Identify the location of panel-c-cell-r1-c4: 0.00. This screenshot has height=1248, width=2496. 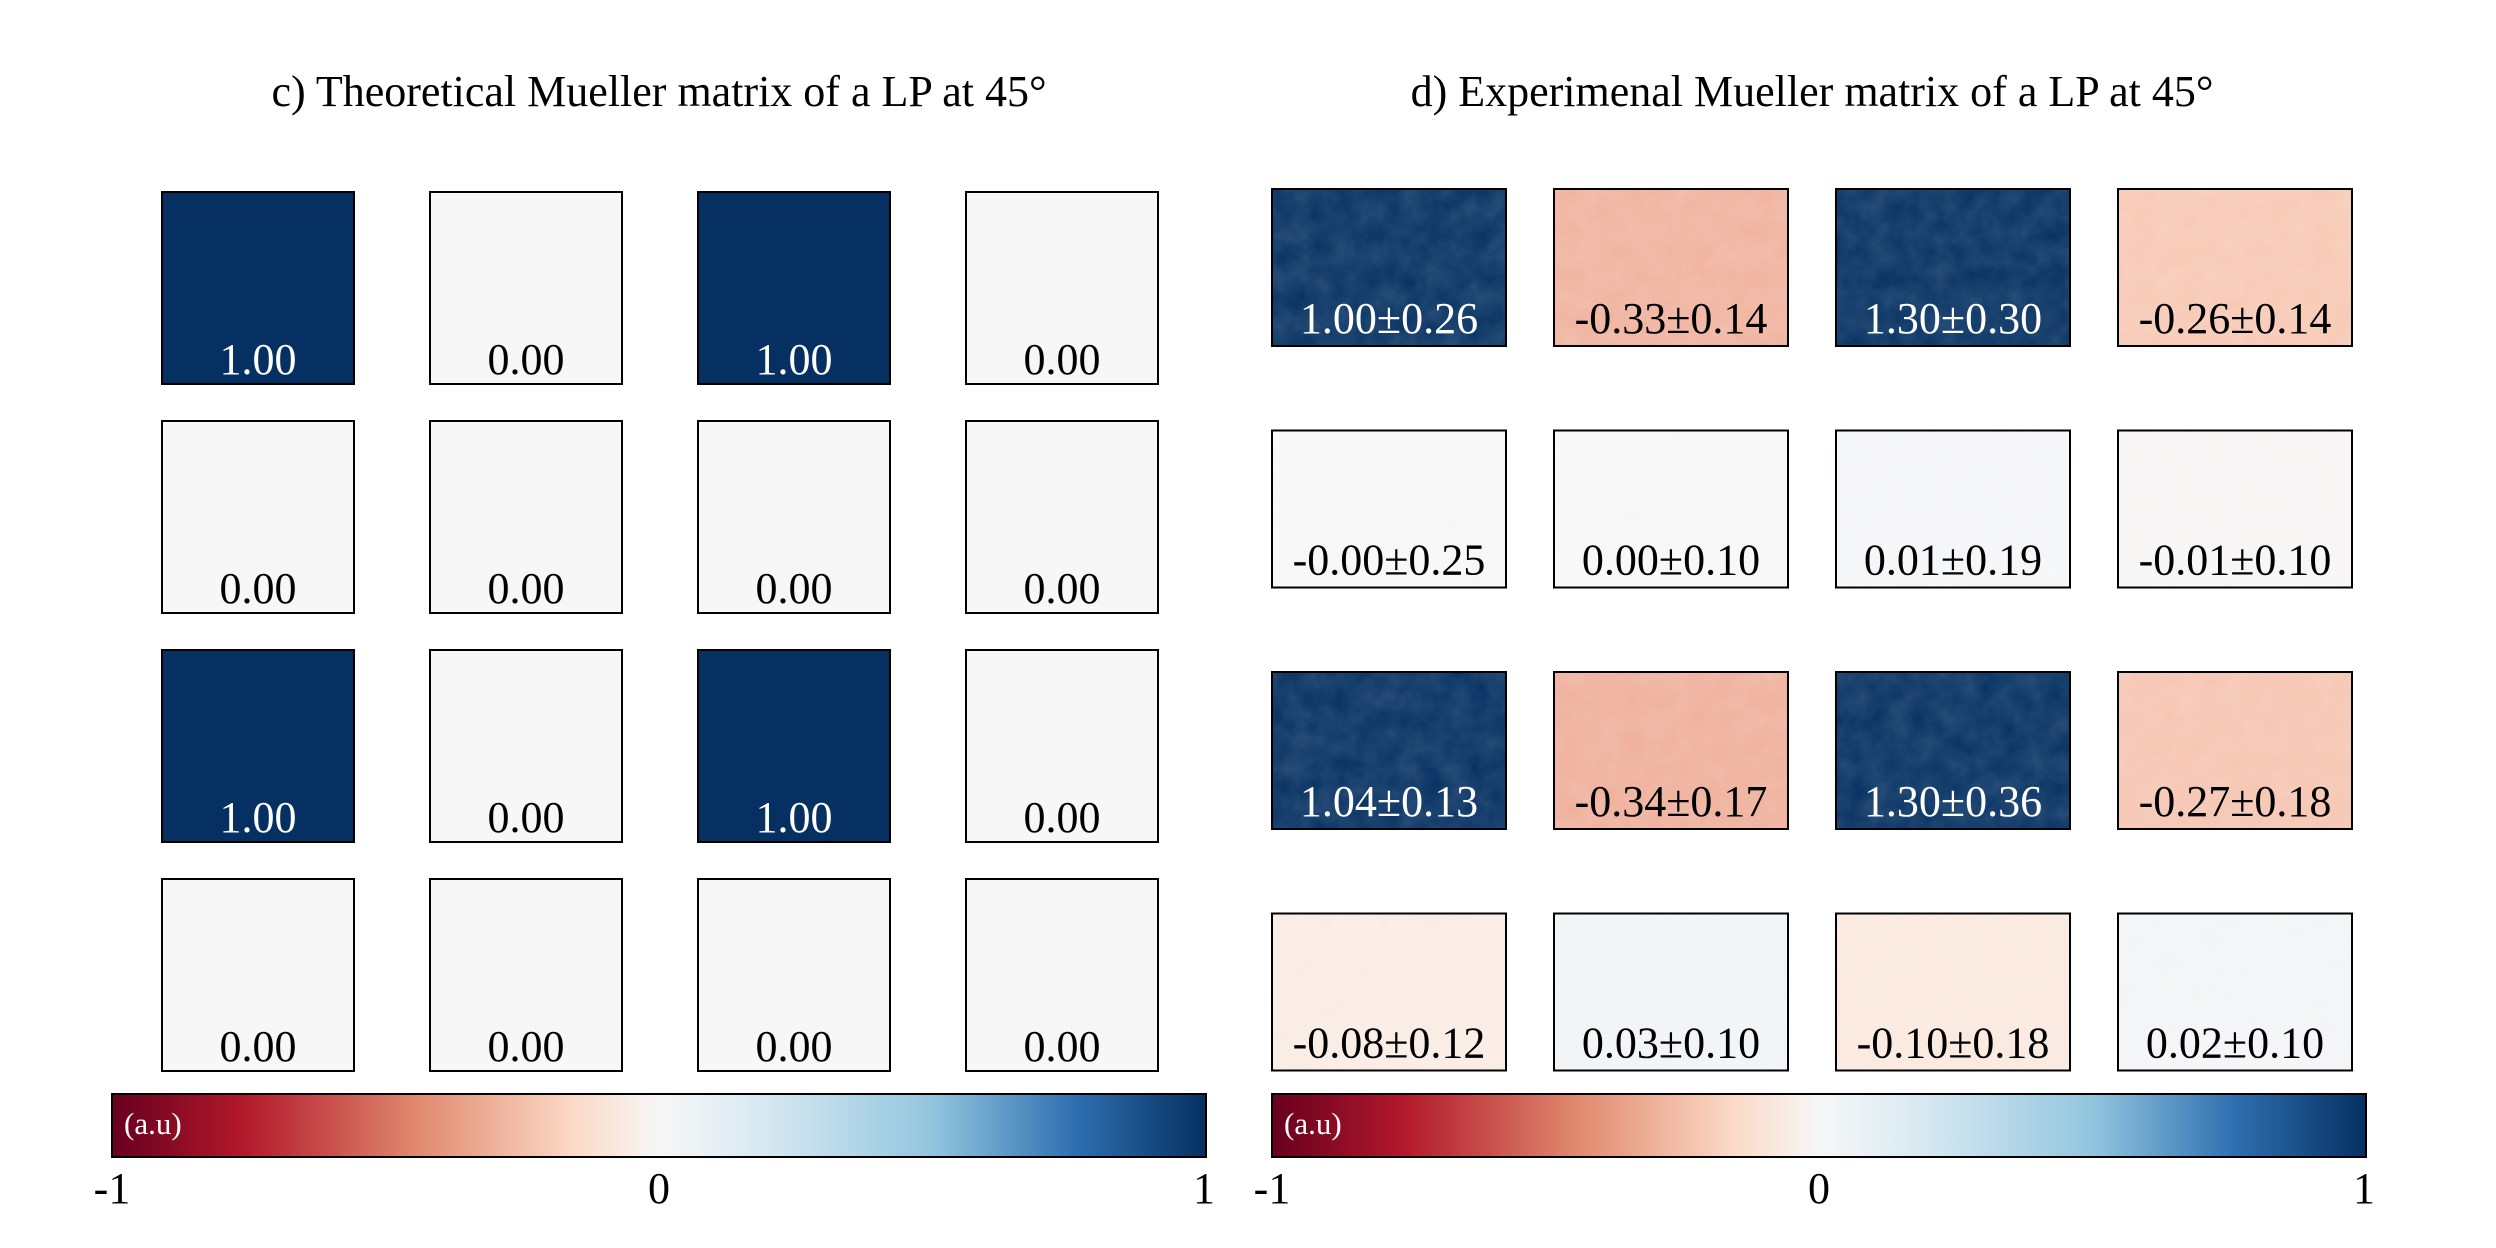
(1062, 288).